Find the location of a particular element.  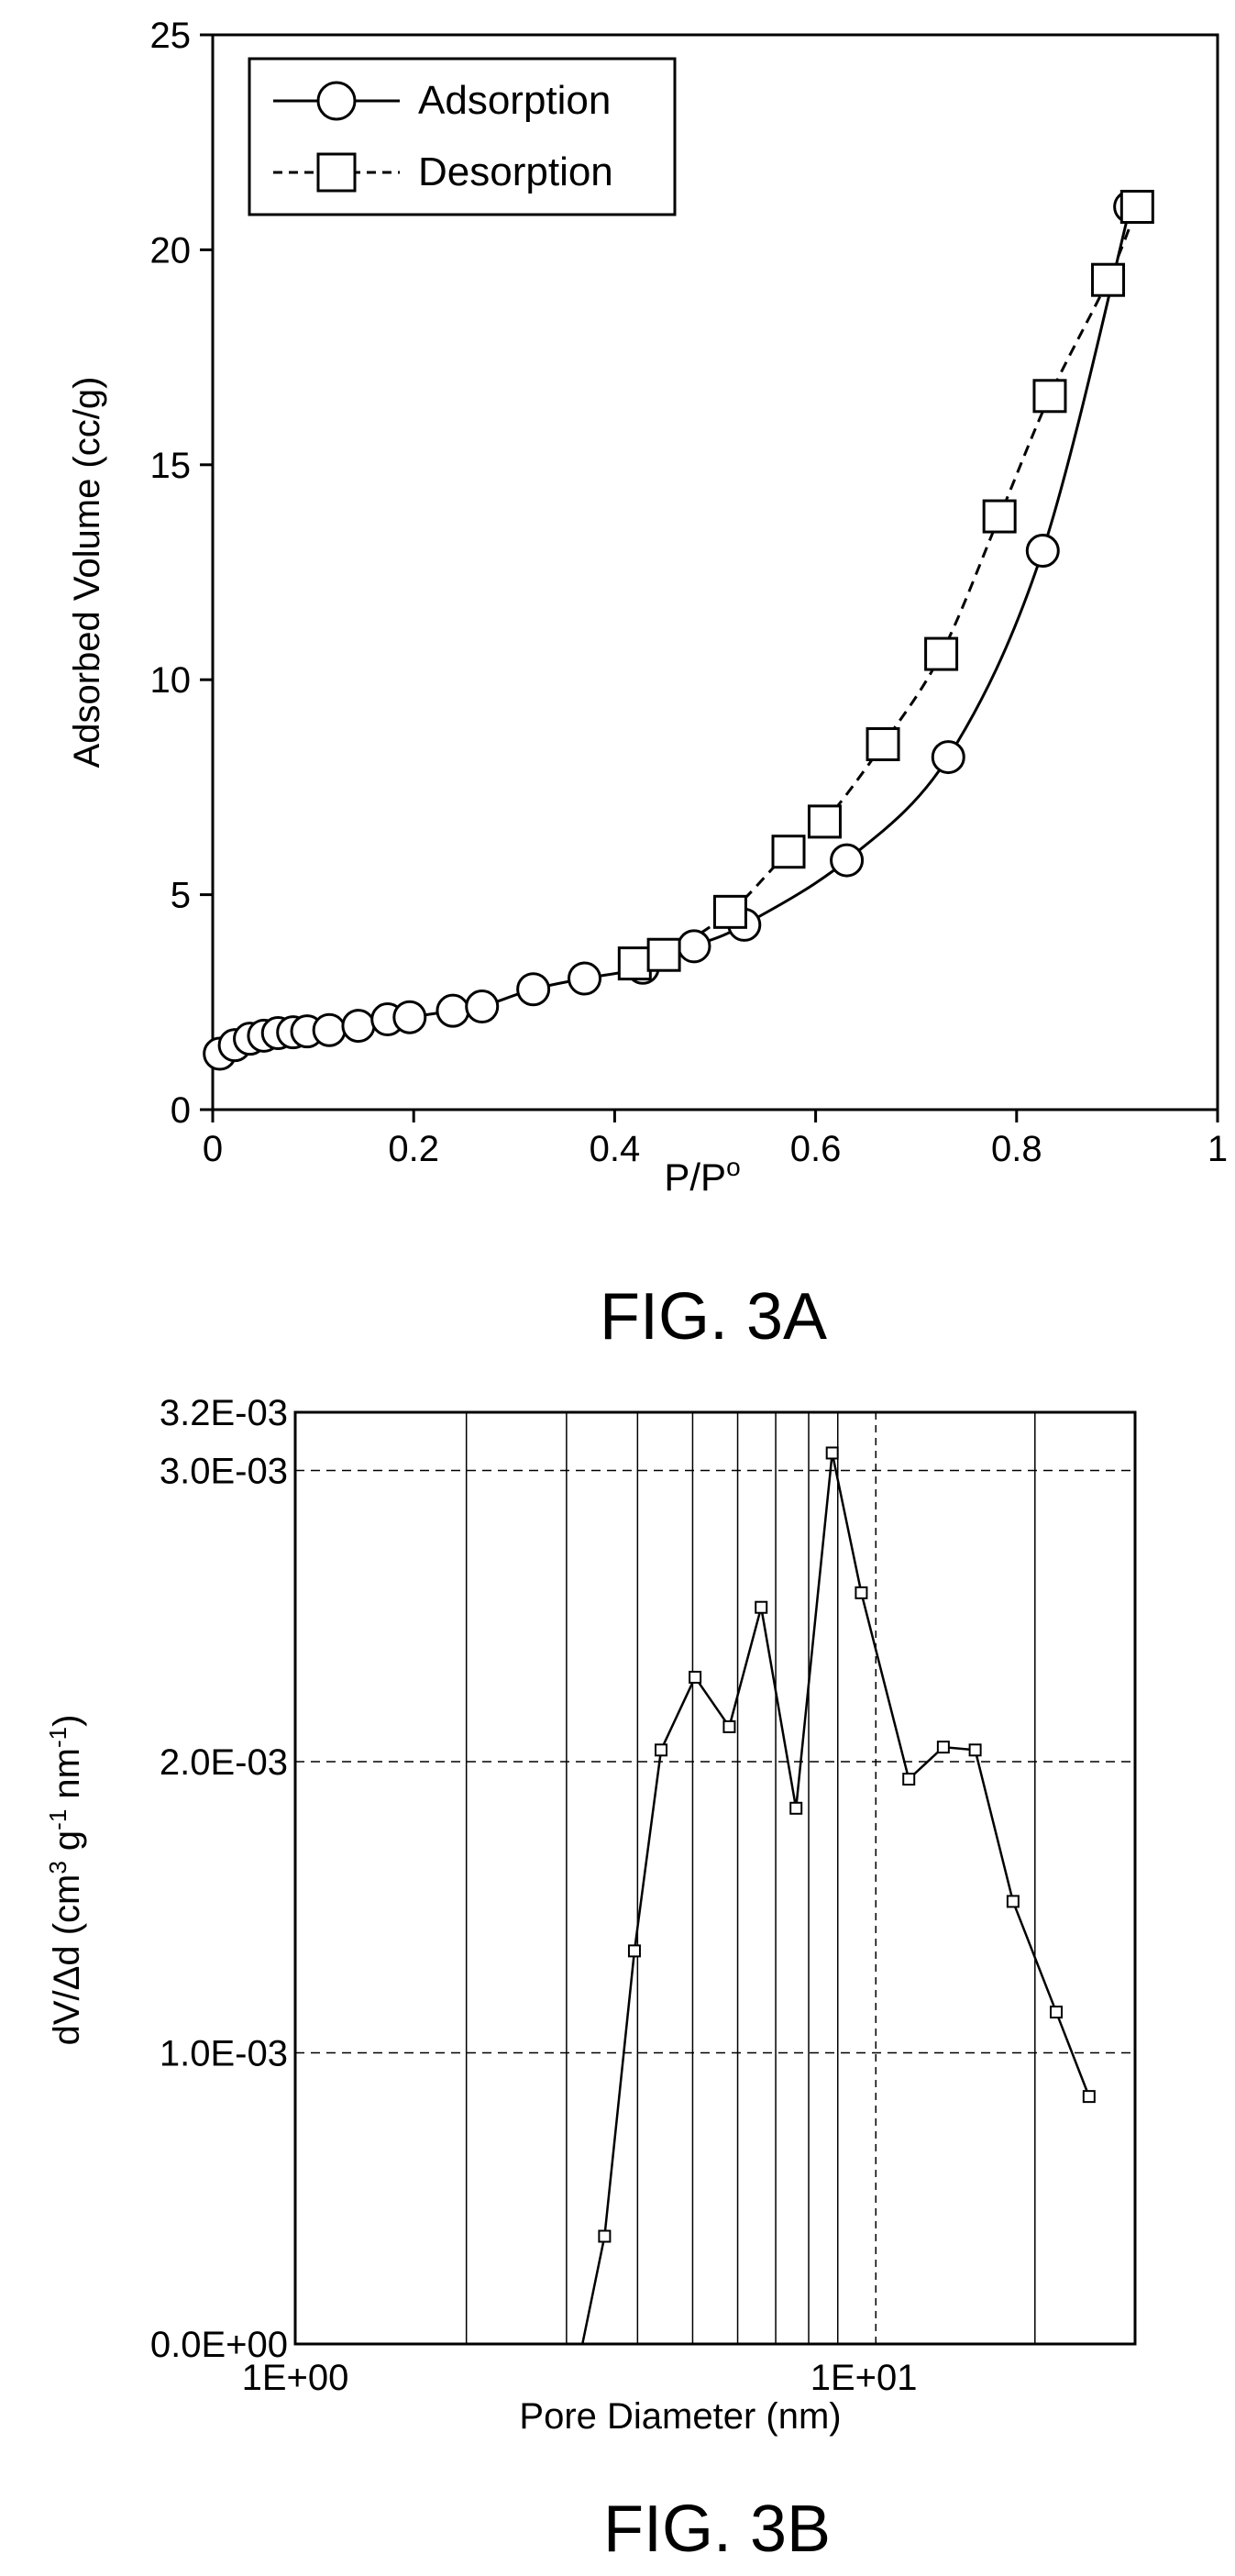

y-label-part-2: g is located at coordinates (67, 1845).